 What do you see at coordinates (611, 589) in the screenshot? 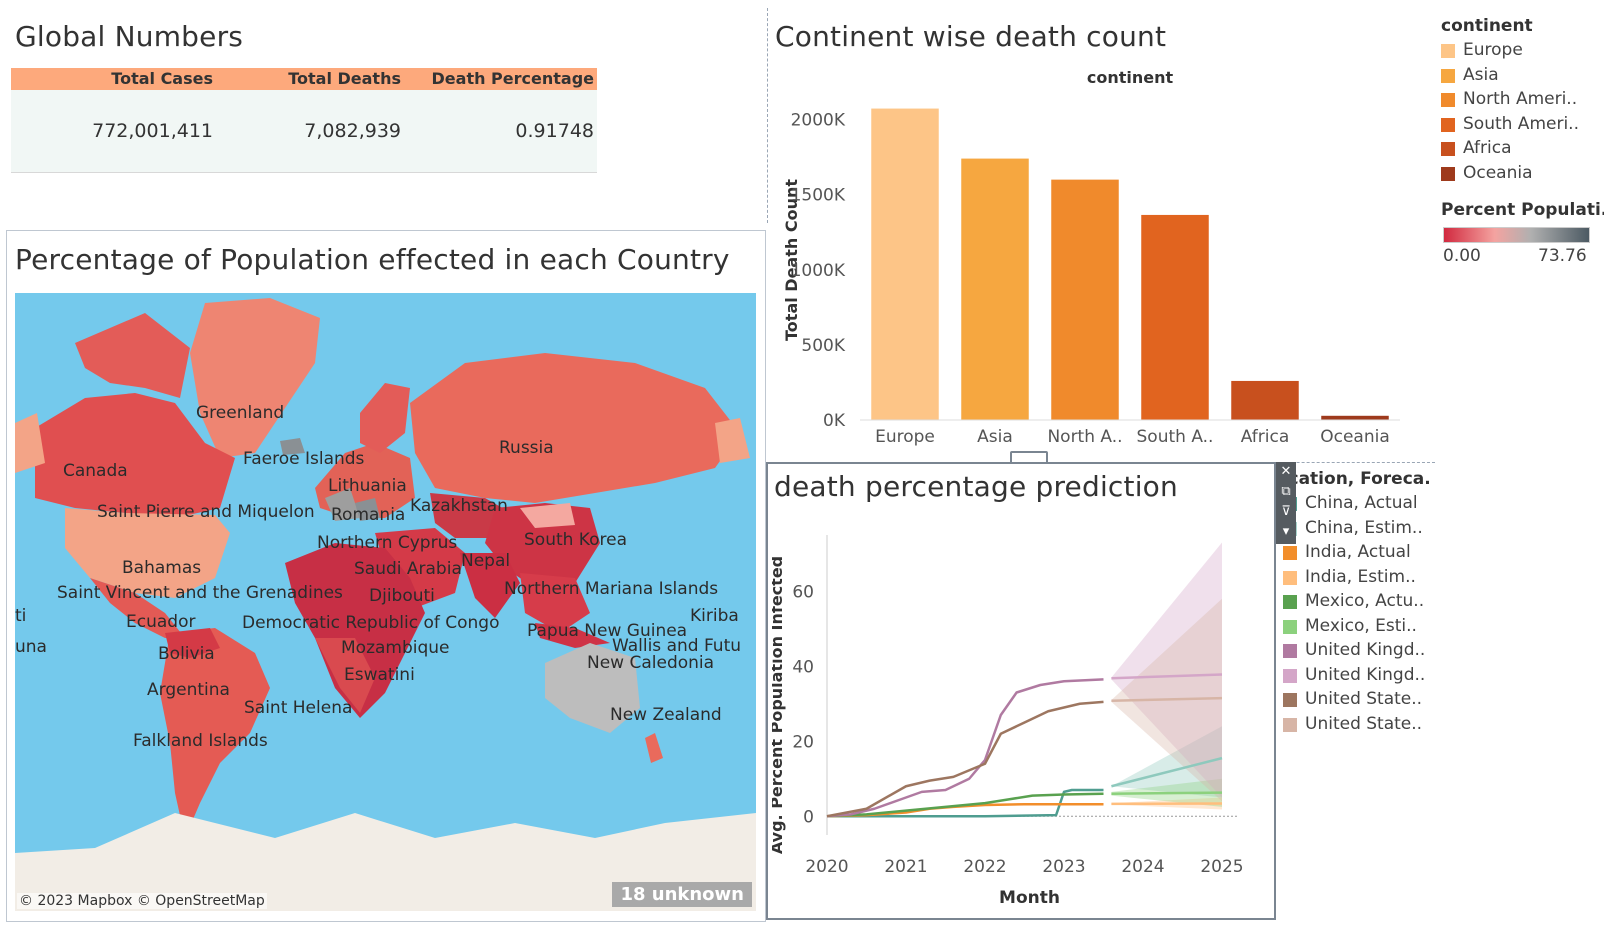
I see `map-label-northern-mariana-islands: Northern Mariana Islands` at bounding box center [611, 589].